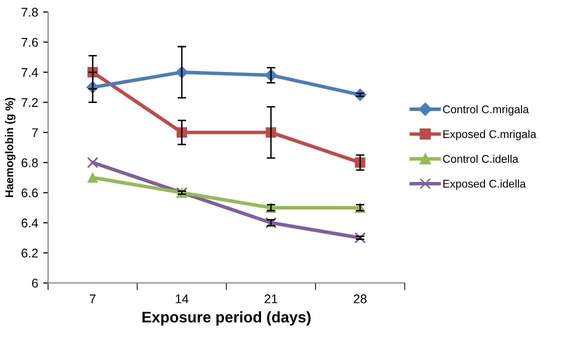  I want to click on x-tick-label: 14, so click(182, 299).